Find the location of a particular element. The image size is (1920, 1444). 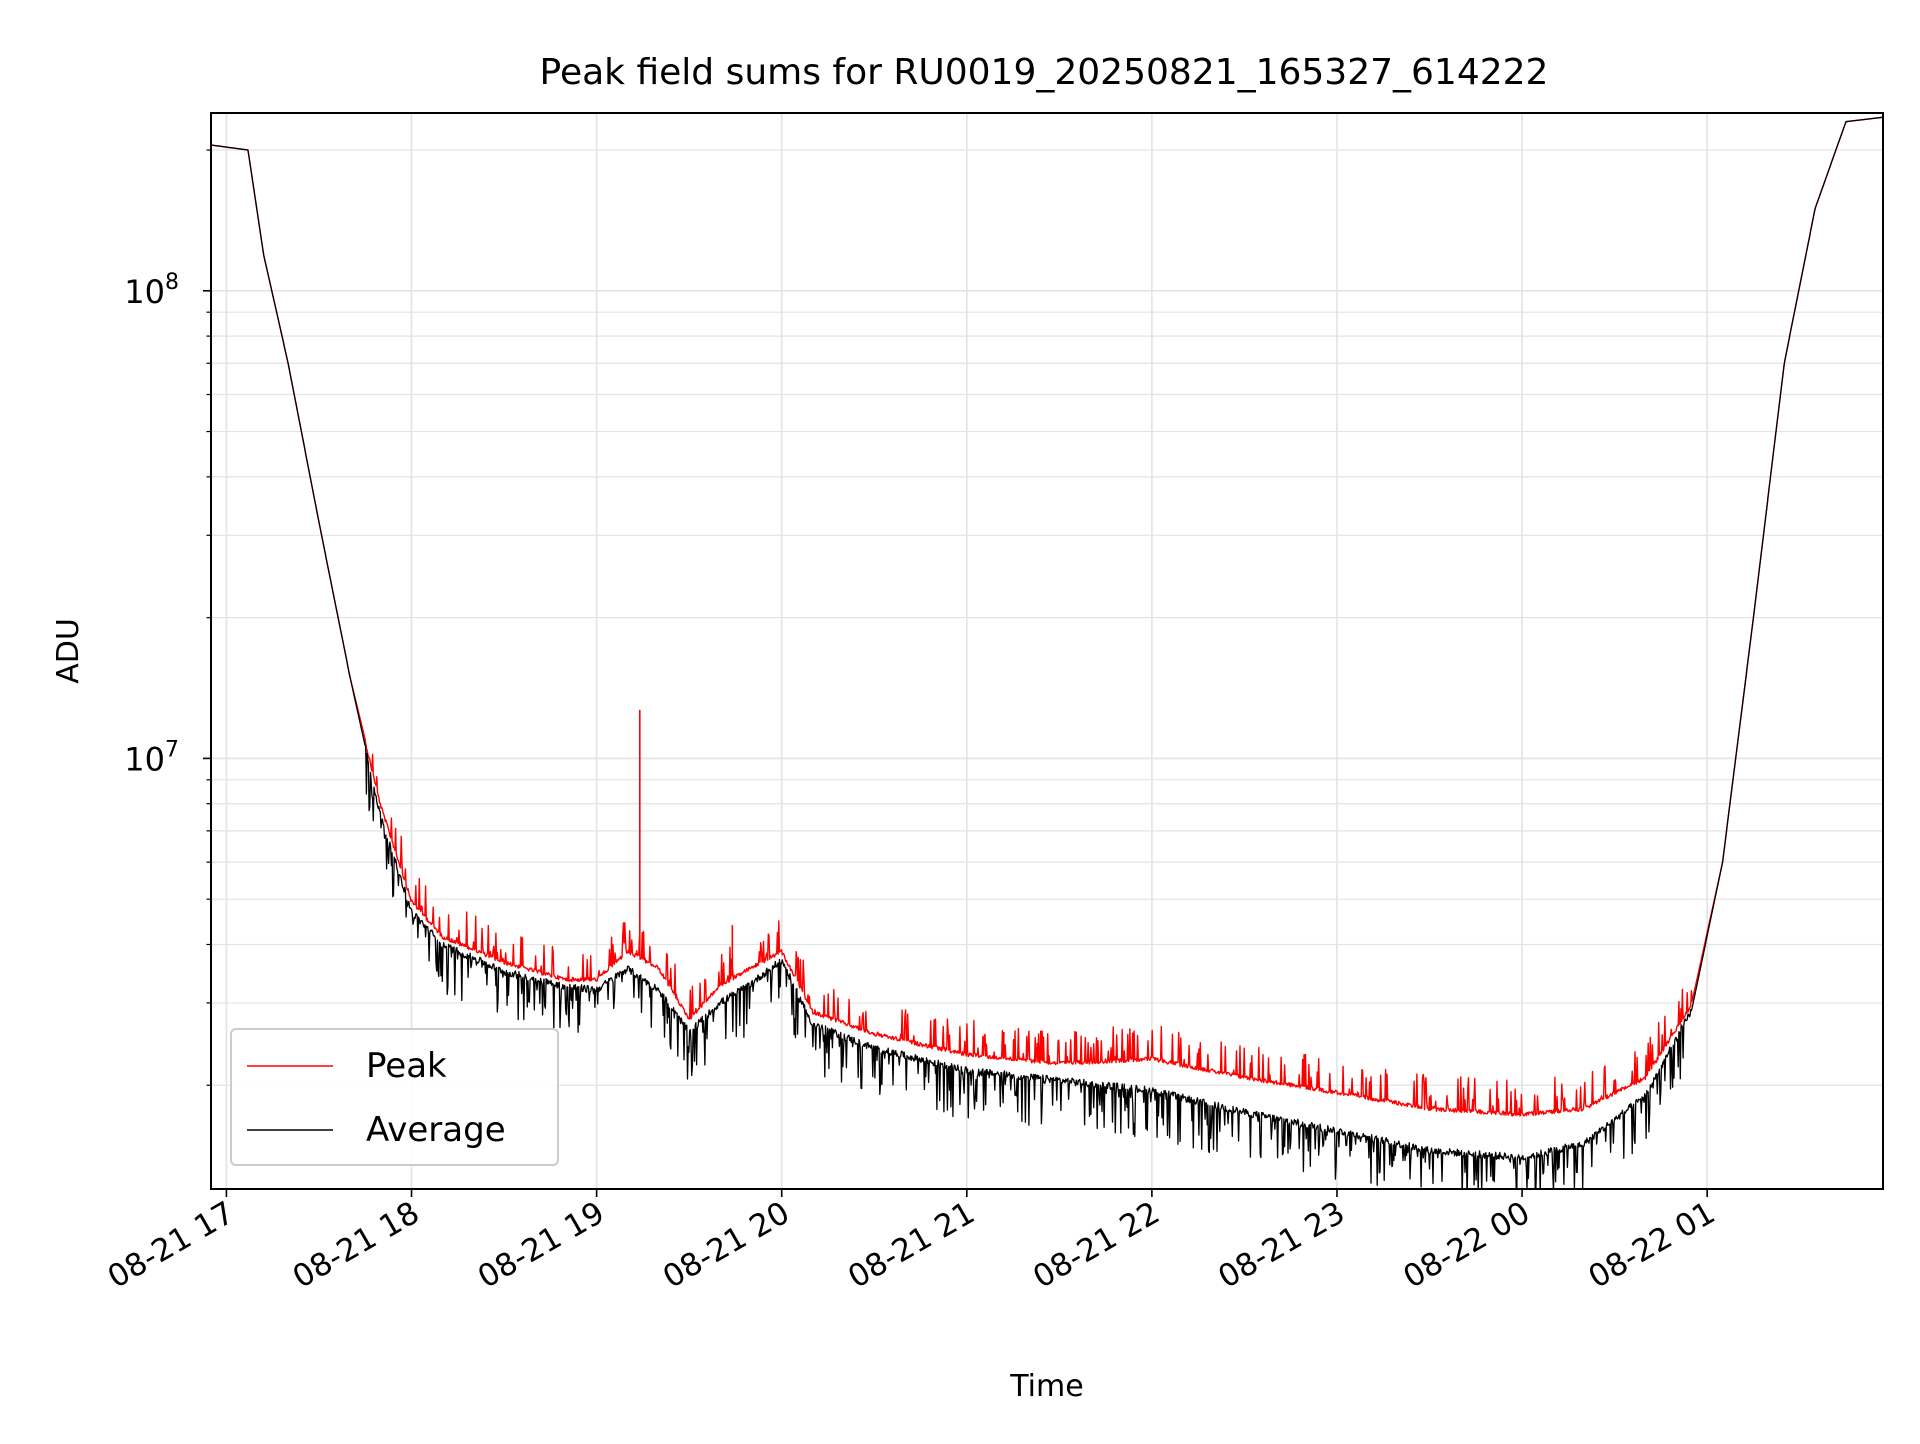

y-tick-label: 10⁷ is located at coordinates (151, 757).